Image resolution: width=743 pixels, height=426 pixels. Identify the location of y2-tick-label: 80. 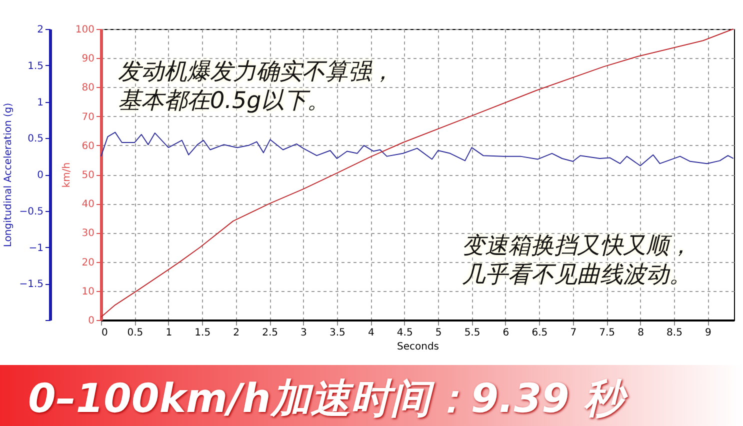
(88, 88).